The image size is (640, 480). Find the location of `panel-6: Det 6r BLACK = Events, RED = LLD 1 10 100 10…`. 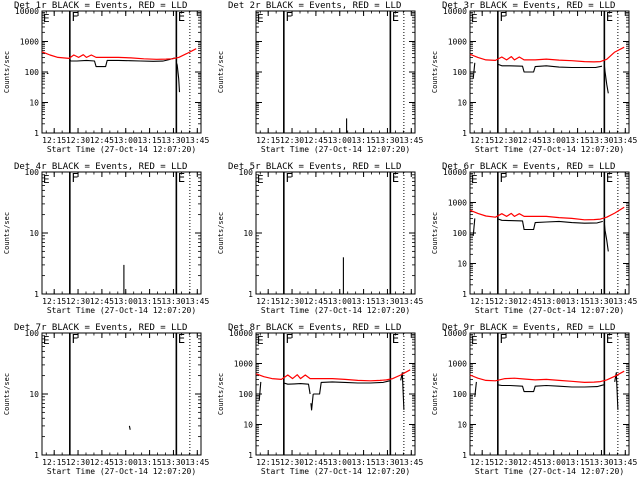

panel-6: Det 6r BLACK = Events, RED = LLD 1 10 100 10… is located at coordinates (534, 238).